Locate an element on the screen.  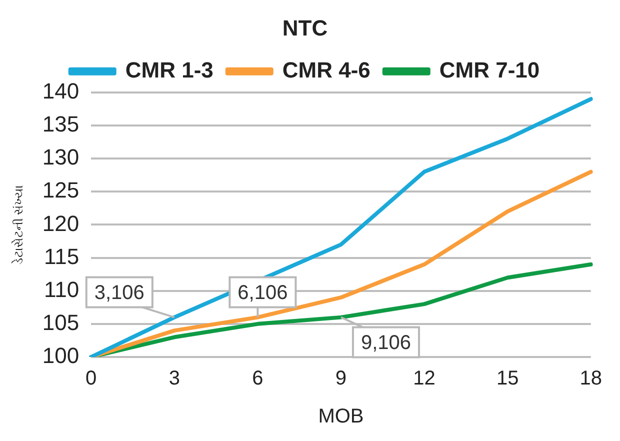
x-tick-label: 0 is located at coordinates (91, 379).